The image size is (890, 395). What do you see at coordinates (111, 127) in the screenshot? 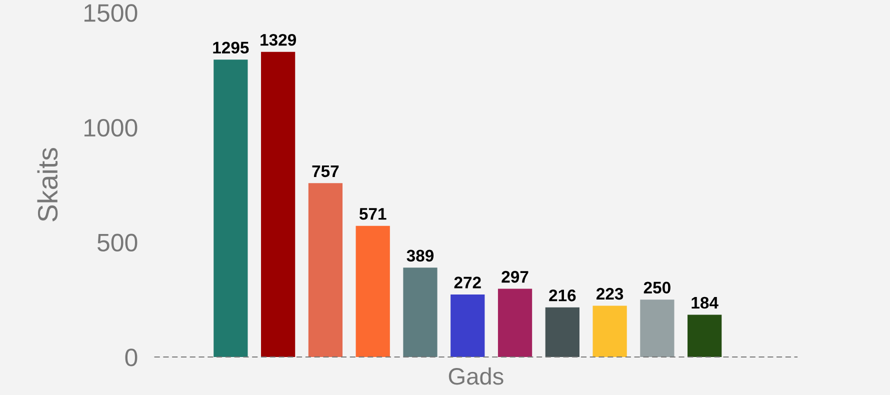
I see `y-tick-label: 1000` at bounding box center [111, 127].